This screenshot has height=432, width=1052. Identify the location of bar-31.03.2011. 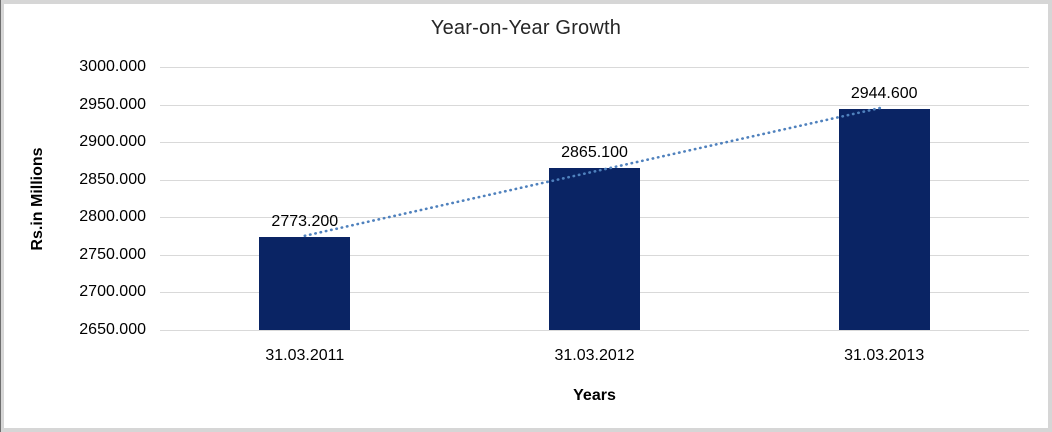
(305, 283).